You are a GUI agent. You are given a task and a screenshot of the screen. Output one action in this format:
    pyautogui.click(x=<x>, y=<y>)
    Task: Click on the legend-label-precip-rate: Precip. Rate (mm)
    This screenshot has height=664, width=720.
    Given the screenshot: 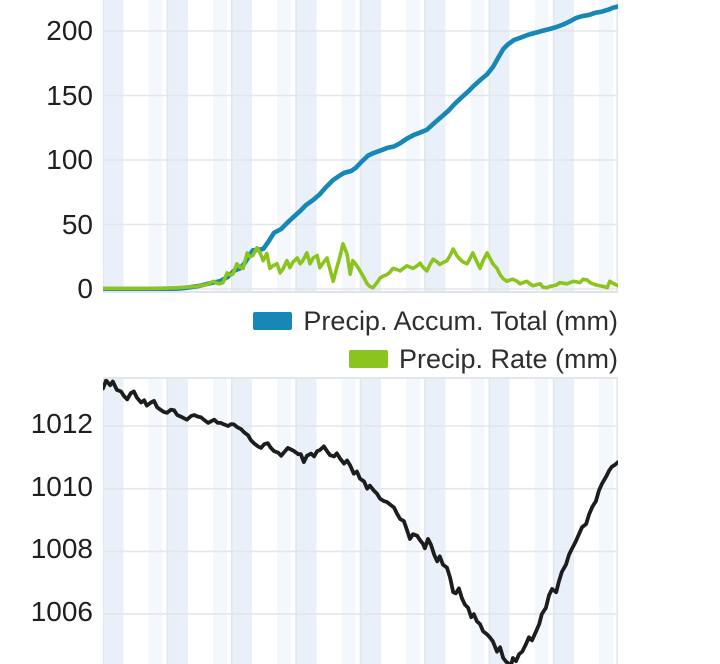 What is the action you would take?
    pyautogui.click(x=508, y=359)
    